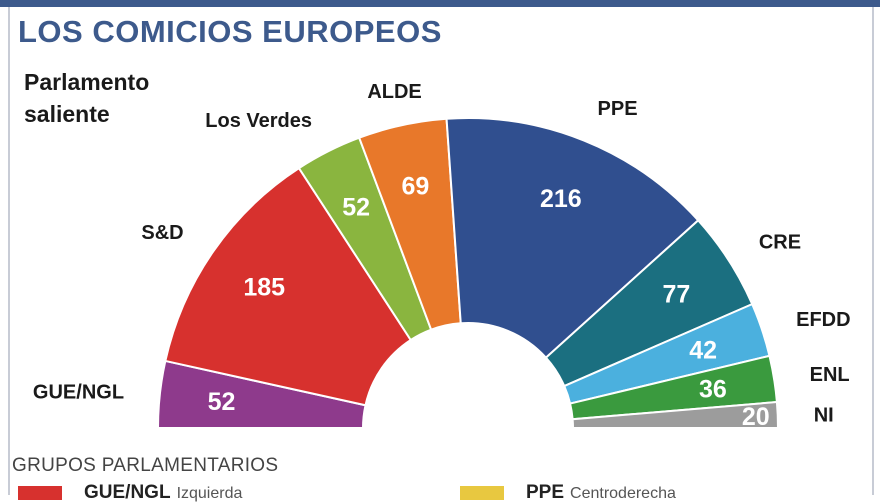  I want to click on legend-item-gue: GUE/NGL Izquierda, so click(130, 492).